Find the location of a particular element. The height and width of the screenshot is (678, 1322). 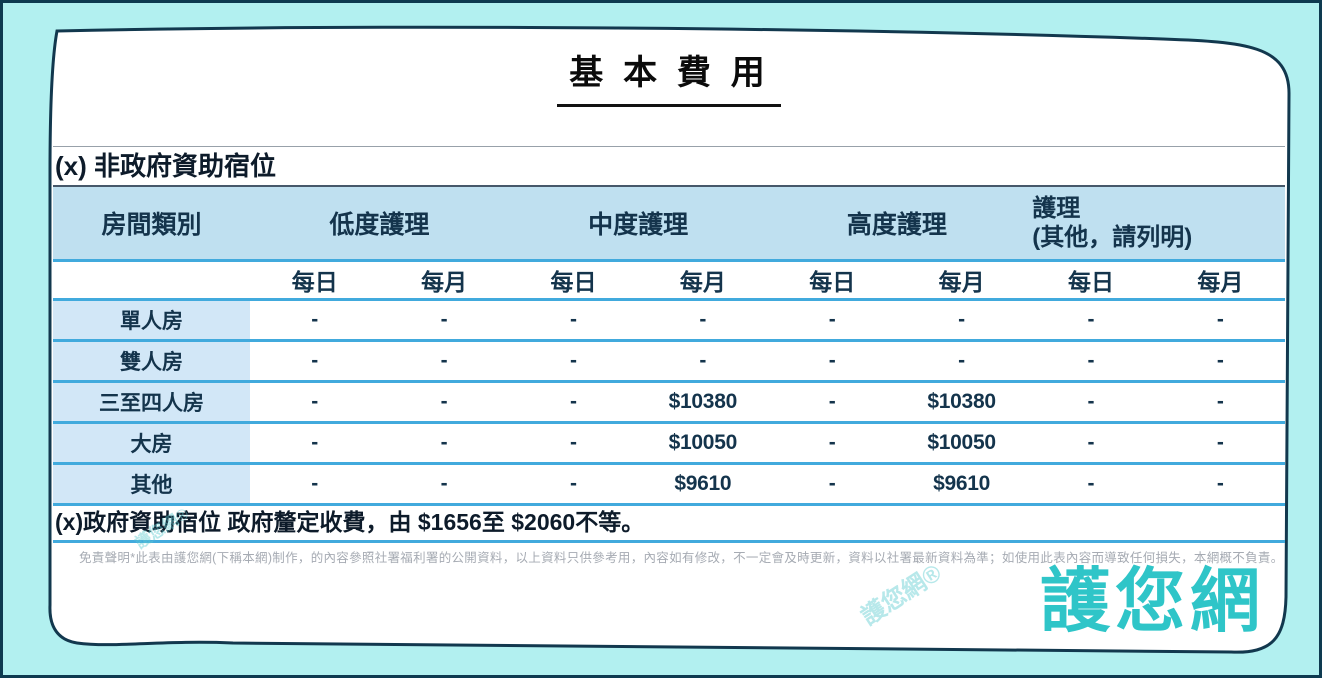

table-subheader-row: 每日 每月 每日 每月 每日 每月 每日 每月 is located at coordinates (669, 280).